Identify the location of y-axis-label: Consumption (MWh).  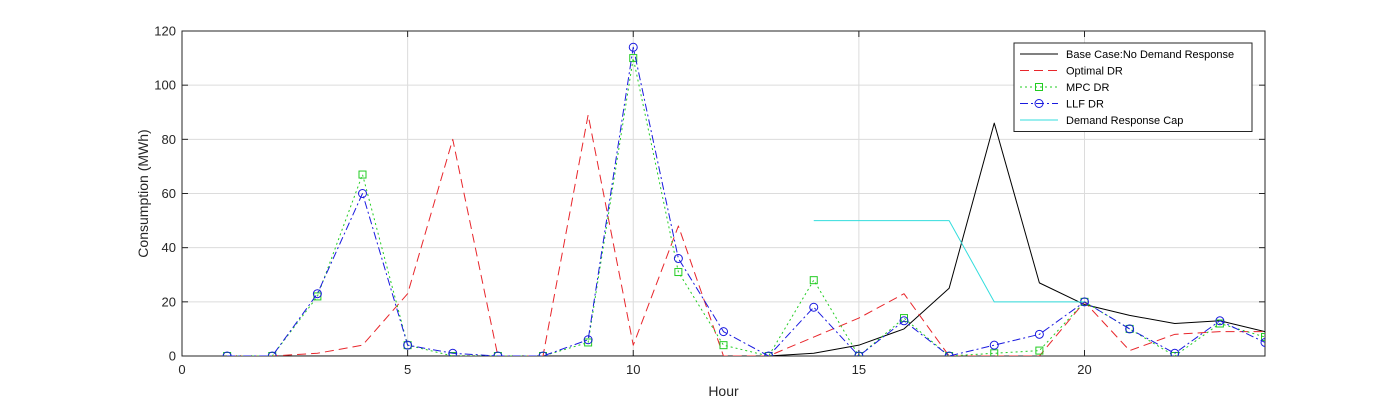
(143, 193).